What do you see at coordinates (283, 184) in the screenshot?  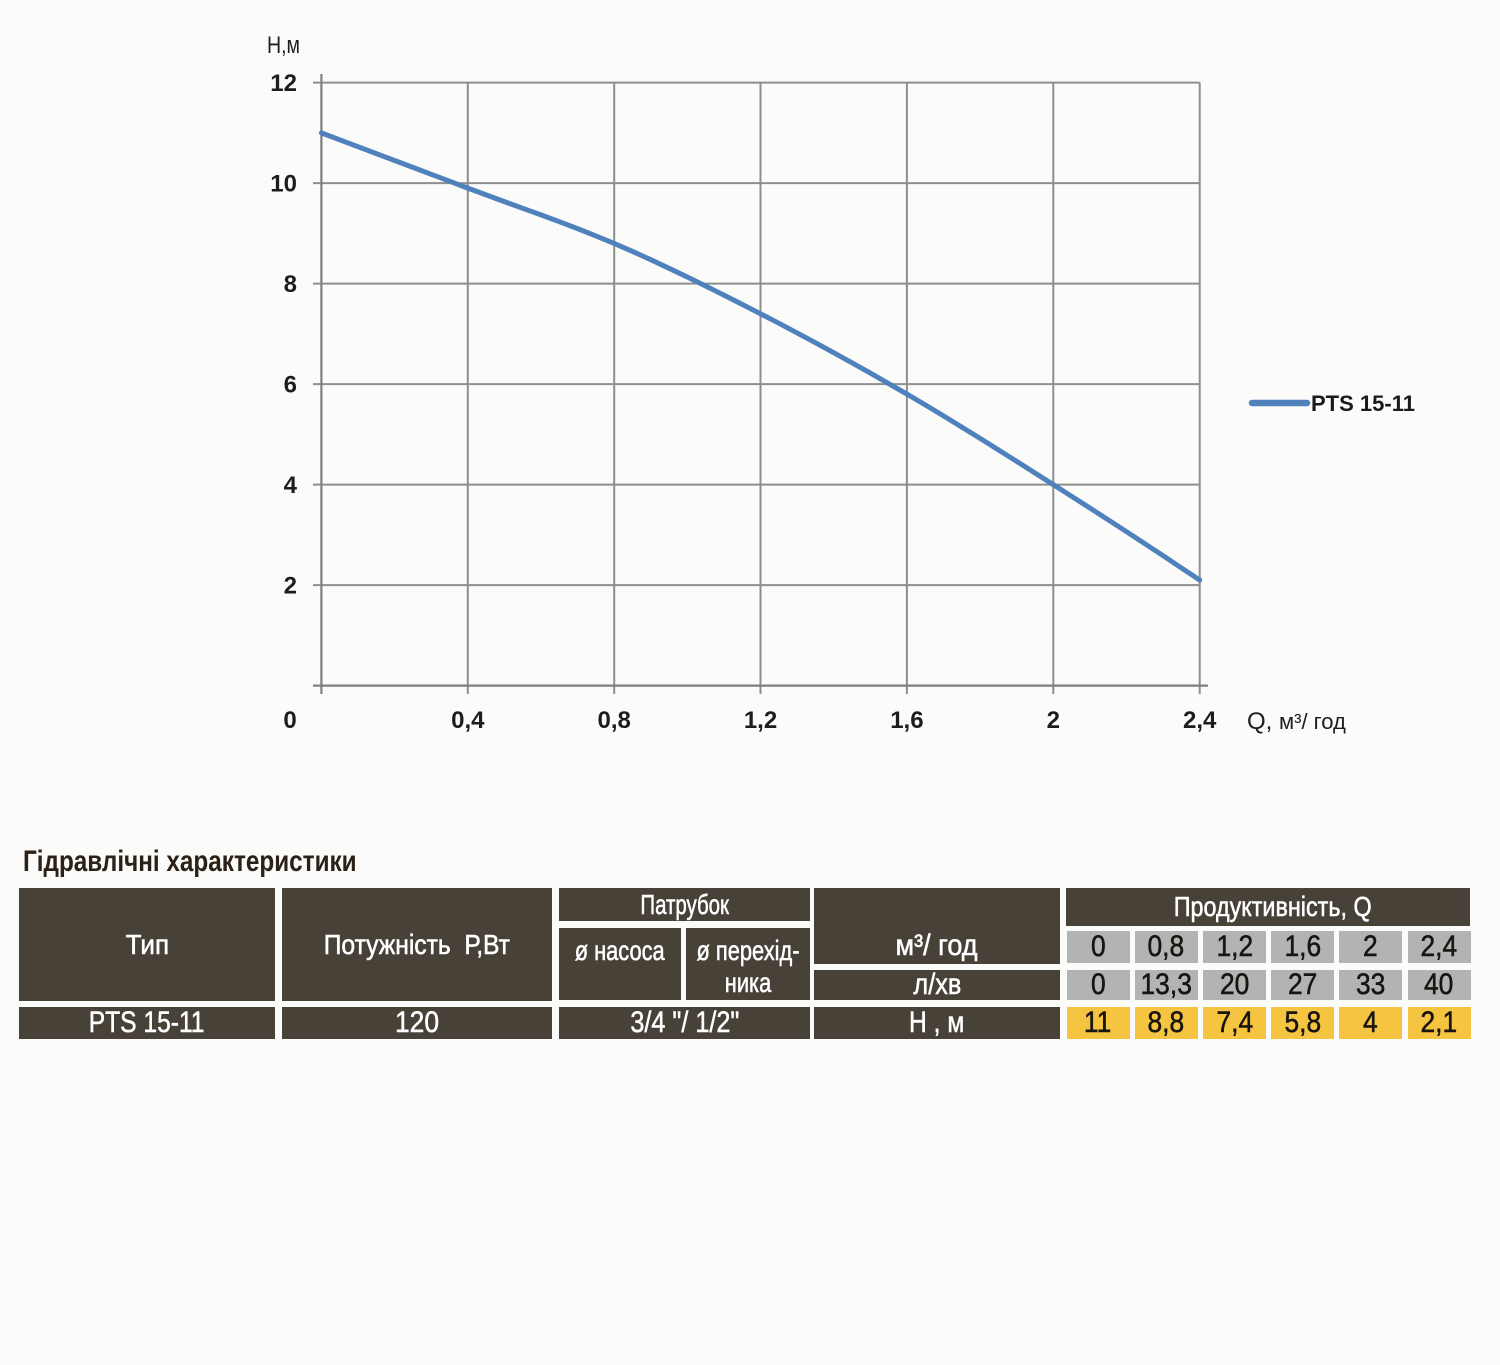 I see `svg-text: 10` at bounding box center [283, 184].